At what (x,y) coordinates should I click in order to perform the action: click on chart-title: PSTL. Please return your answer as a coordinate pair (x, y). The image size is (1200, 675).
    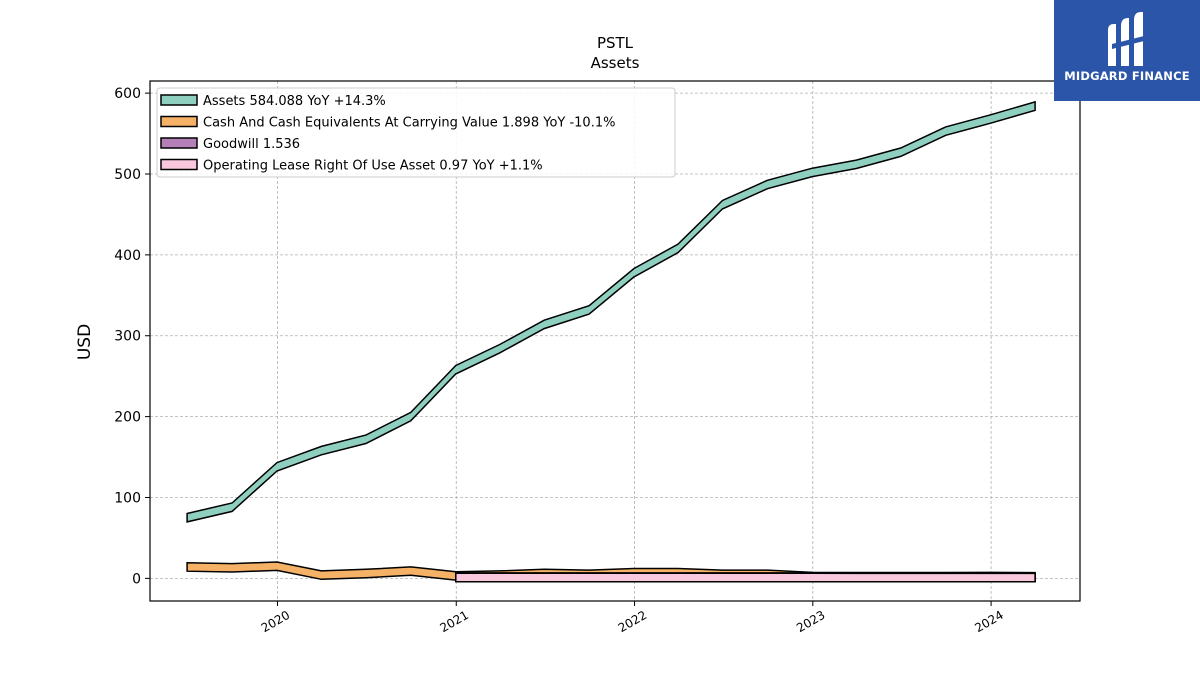
    Looking at the image, I should click on (615, 43).